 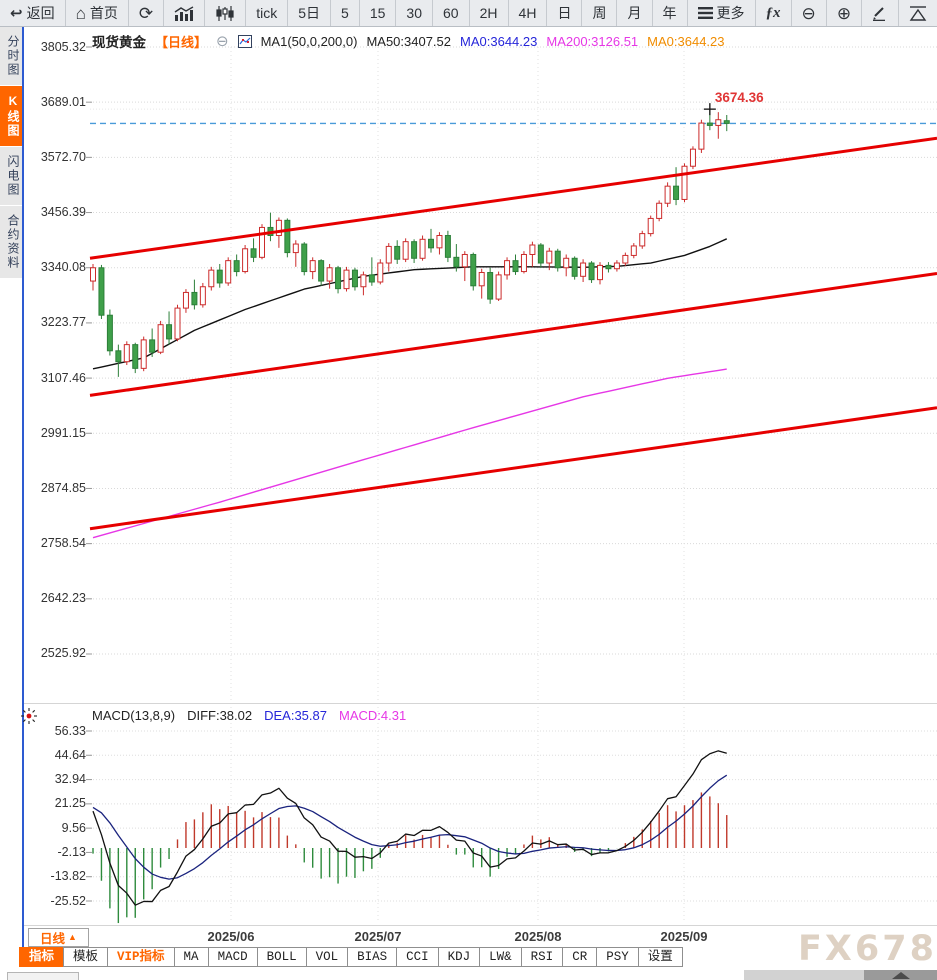 What do you see at coordinates (232, 957) in the screenshot?
I see `indicator-tab-MACD: MACD` at bounding box center [232, 957].